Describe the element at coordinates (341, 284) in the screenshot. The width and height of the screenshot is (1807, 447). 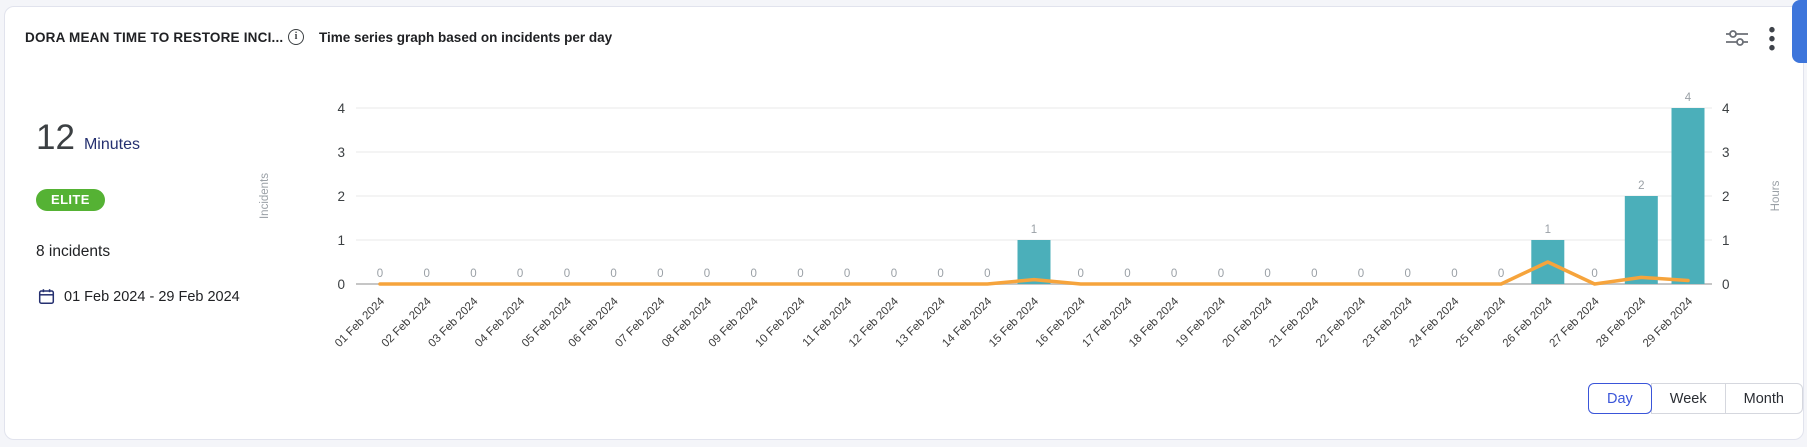
I see `left-axis-tick: 0` at that location.